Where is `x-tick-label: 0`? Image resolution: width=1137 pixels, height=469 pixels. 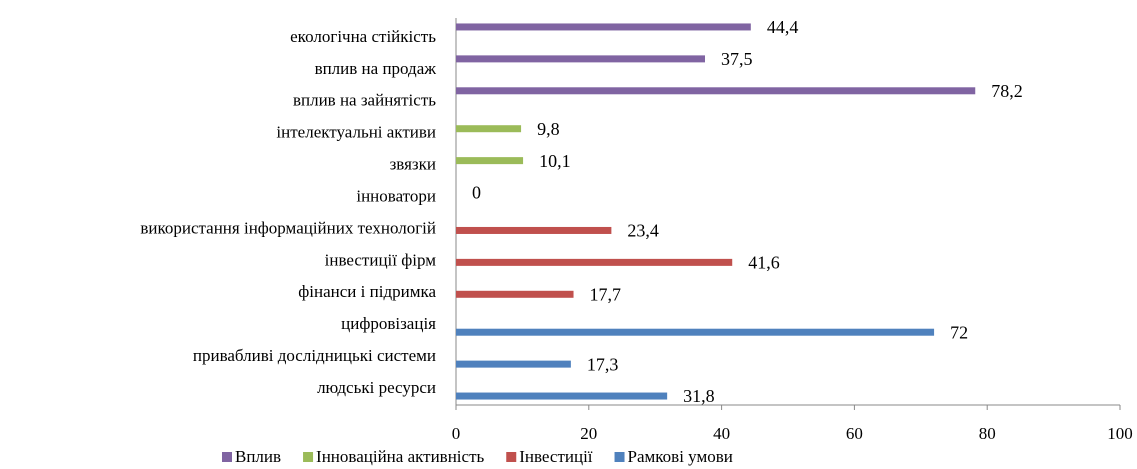 x-tick-label: 0 is located at coordinates (456, 433).